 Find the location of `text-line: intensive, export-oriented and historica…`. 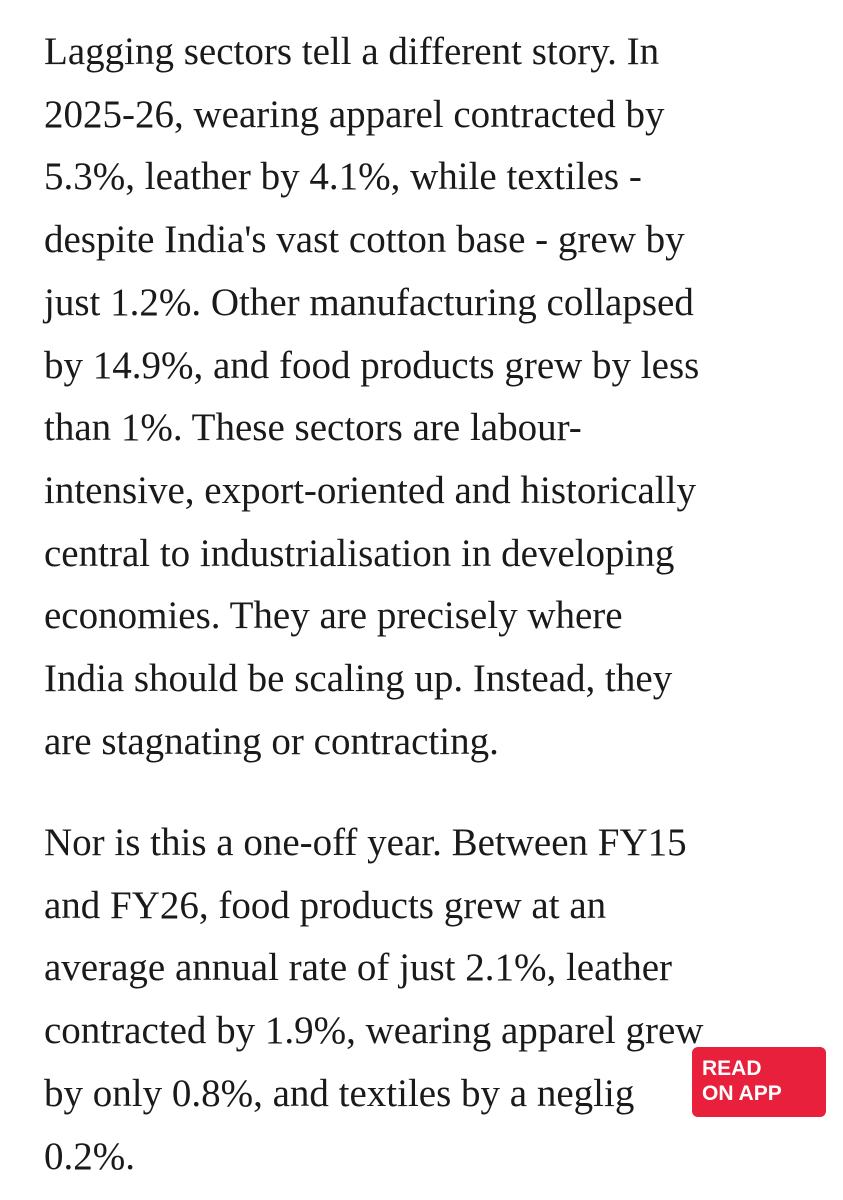

text-line: intensive, export-oriented and historica… is located at coordinates (370, 490).